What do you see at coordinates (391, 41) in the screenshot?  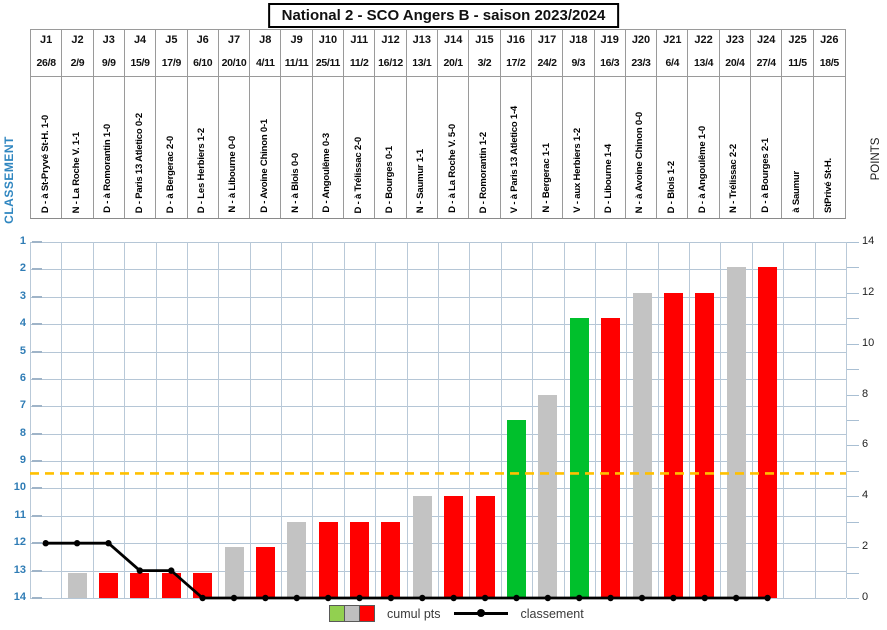 I see `matchday-number: J12` at bounding box center [391, 41].